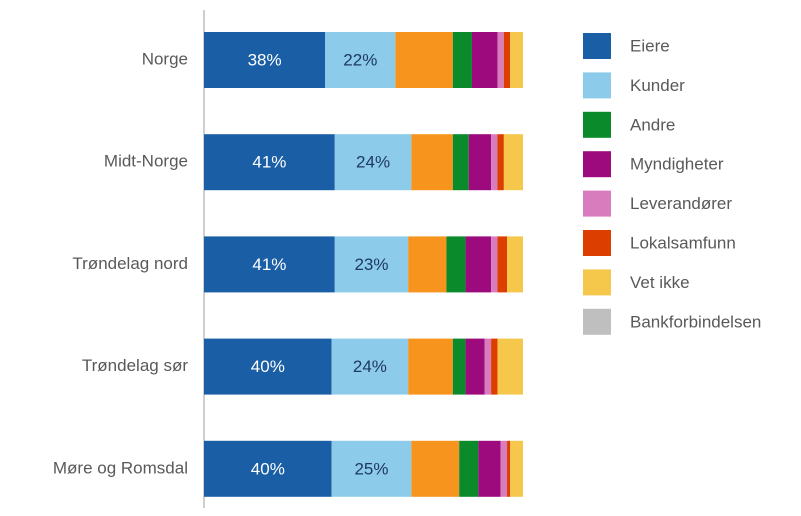 The width and height of the screenshot is (801, 516). What do you see at coordinates (681, 203) in the screenshot?
I see `legend-label: Leverandører` at bounding box center [681, 203].